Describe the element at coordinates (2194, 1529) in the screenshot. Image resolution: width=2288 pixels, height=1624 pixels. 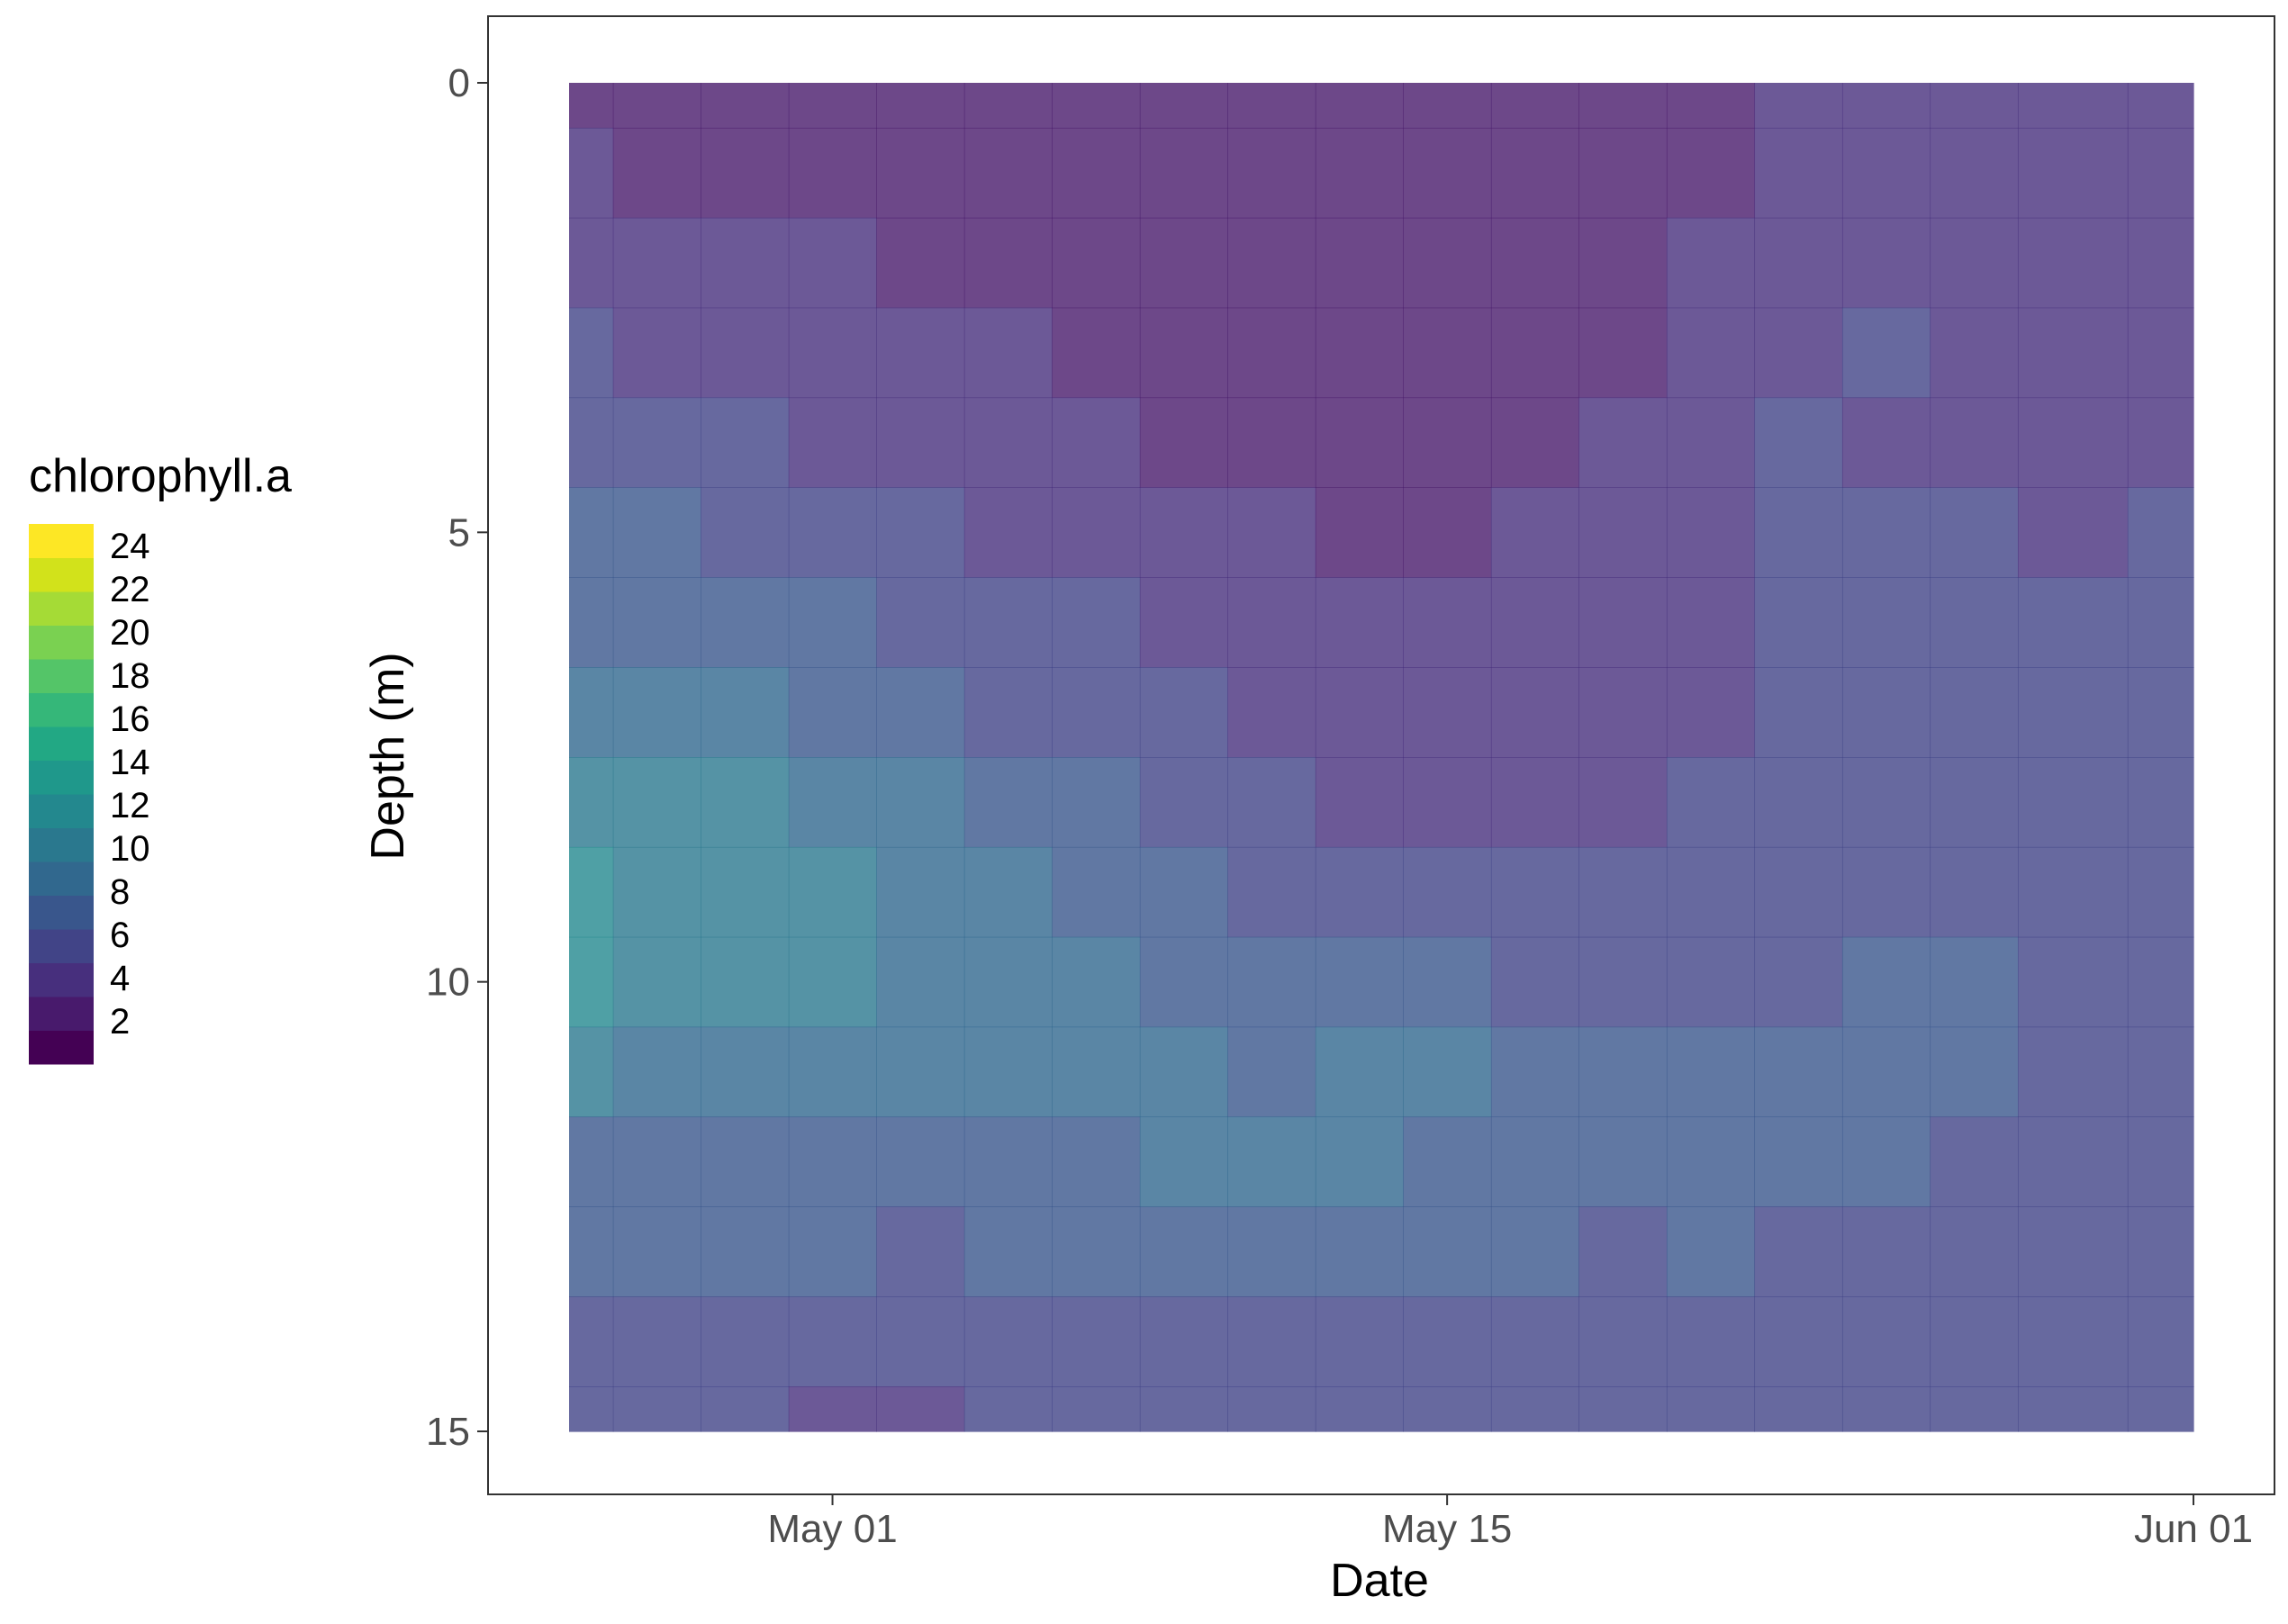
I see `x-tick-label: Jun 01` at that location.